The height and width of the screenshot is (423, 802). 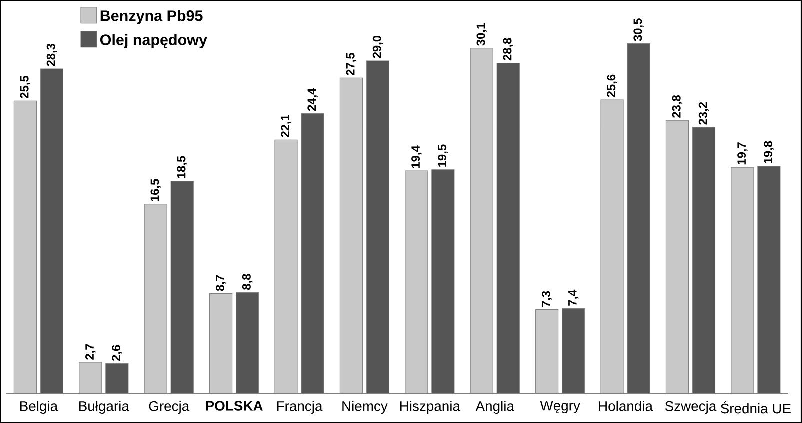 I want to click on x-tick-label: Holandia, so click(x=626, y=406).